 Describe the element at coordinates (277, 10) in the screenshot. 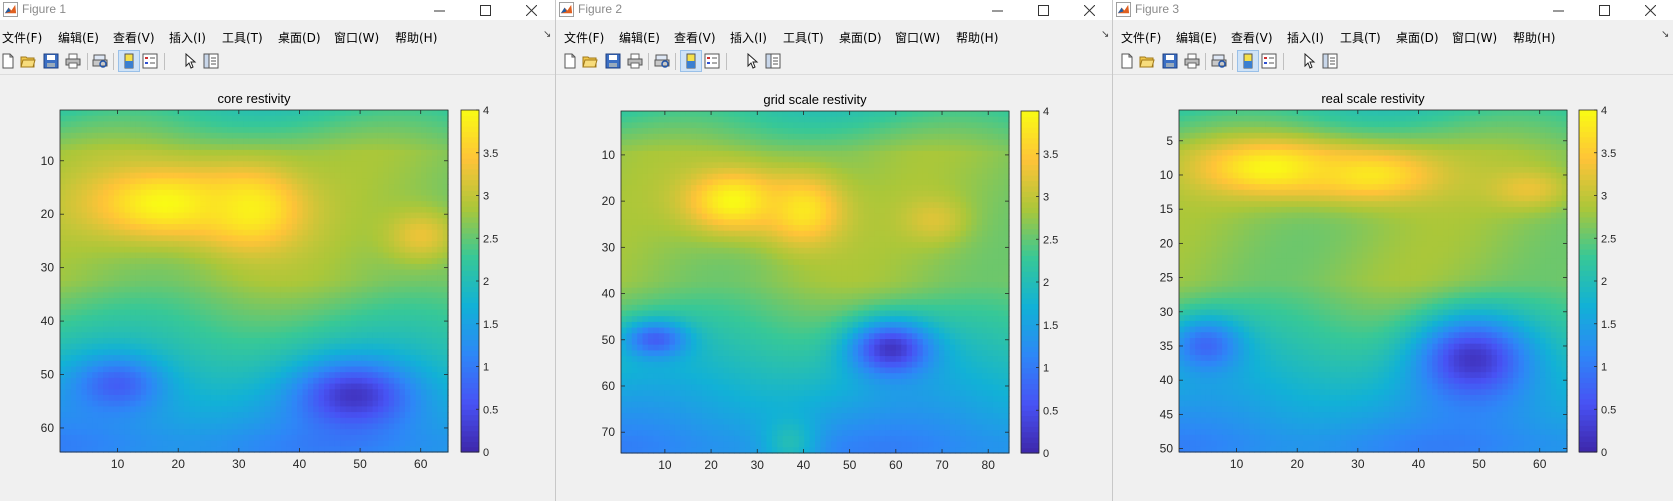

I see `title-bar: Figure 1` at that location.